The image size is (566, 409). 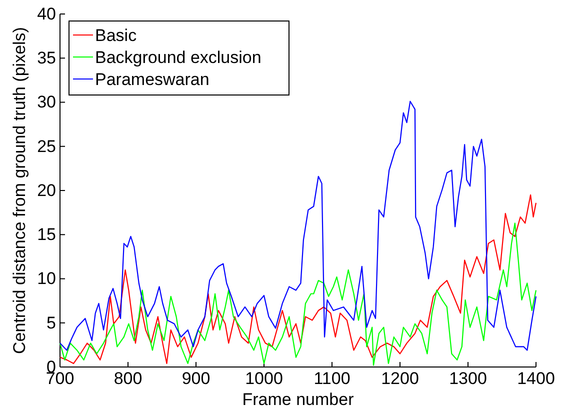 I want to click on y-tick-label: 20, so click(x=46, y=190).